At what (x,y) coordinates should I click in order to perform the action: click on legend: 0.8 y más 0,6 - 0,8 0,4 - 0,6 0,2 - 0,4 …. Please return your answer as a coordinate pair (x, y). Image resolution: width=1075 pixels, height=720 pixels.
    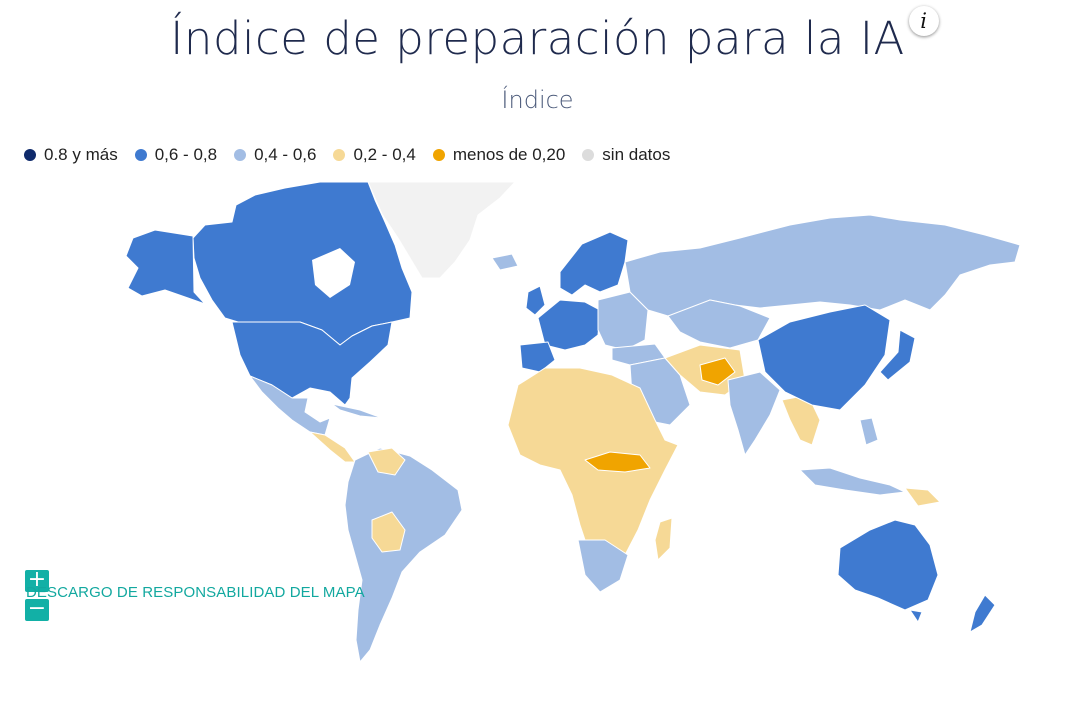
    Looking at the image, I should click on (355, 155).